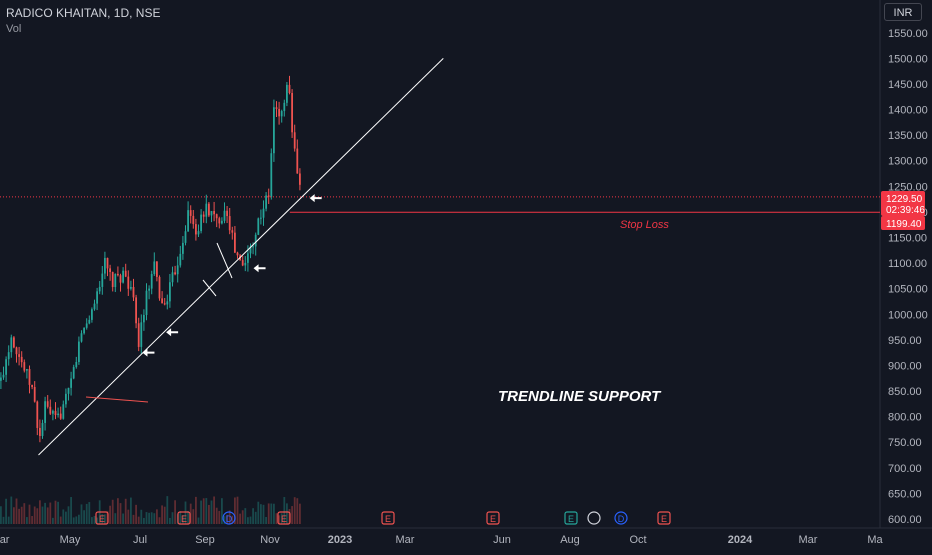 The height and width of the screenshot is (555, 932). Describe the element at coordinates (570, 540) in the screenshot. I see `x-tick-label: Aug` at that location.